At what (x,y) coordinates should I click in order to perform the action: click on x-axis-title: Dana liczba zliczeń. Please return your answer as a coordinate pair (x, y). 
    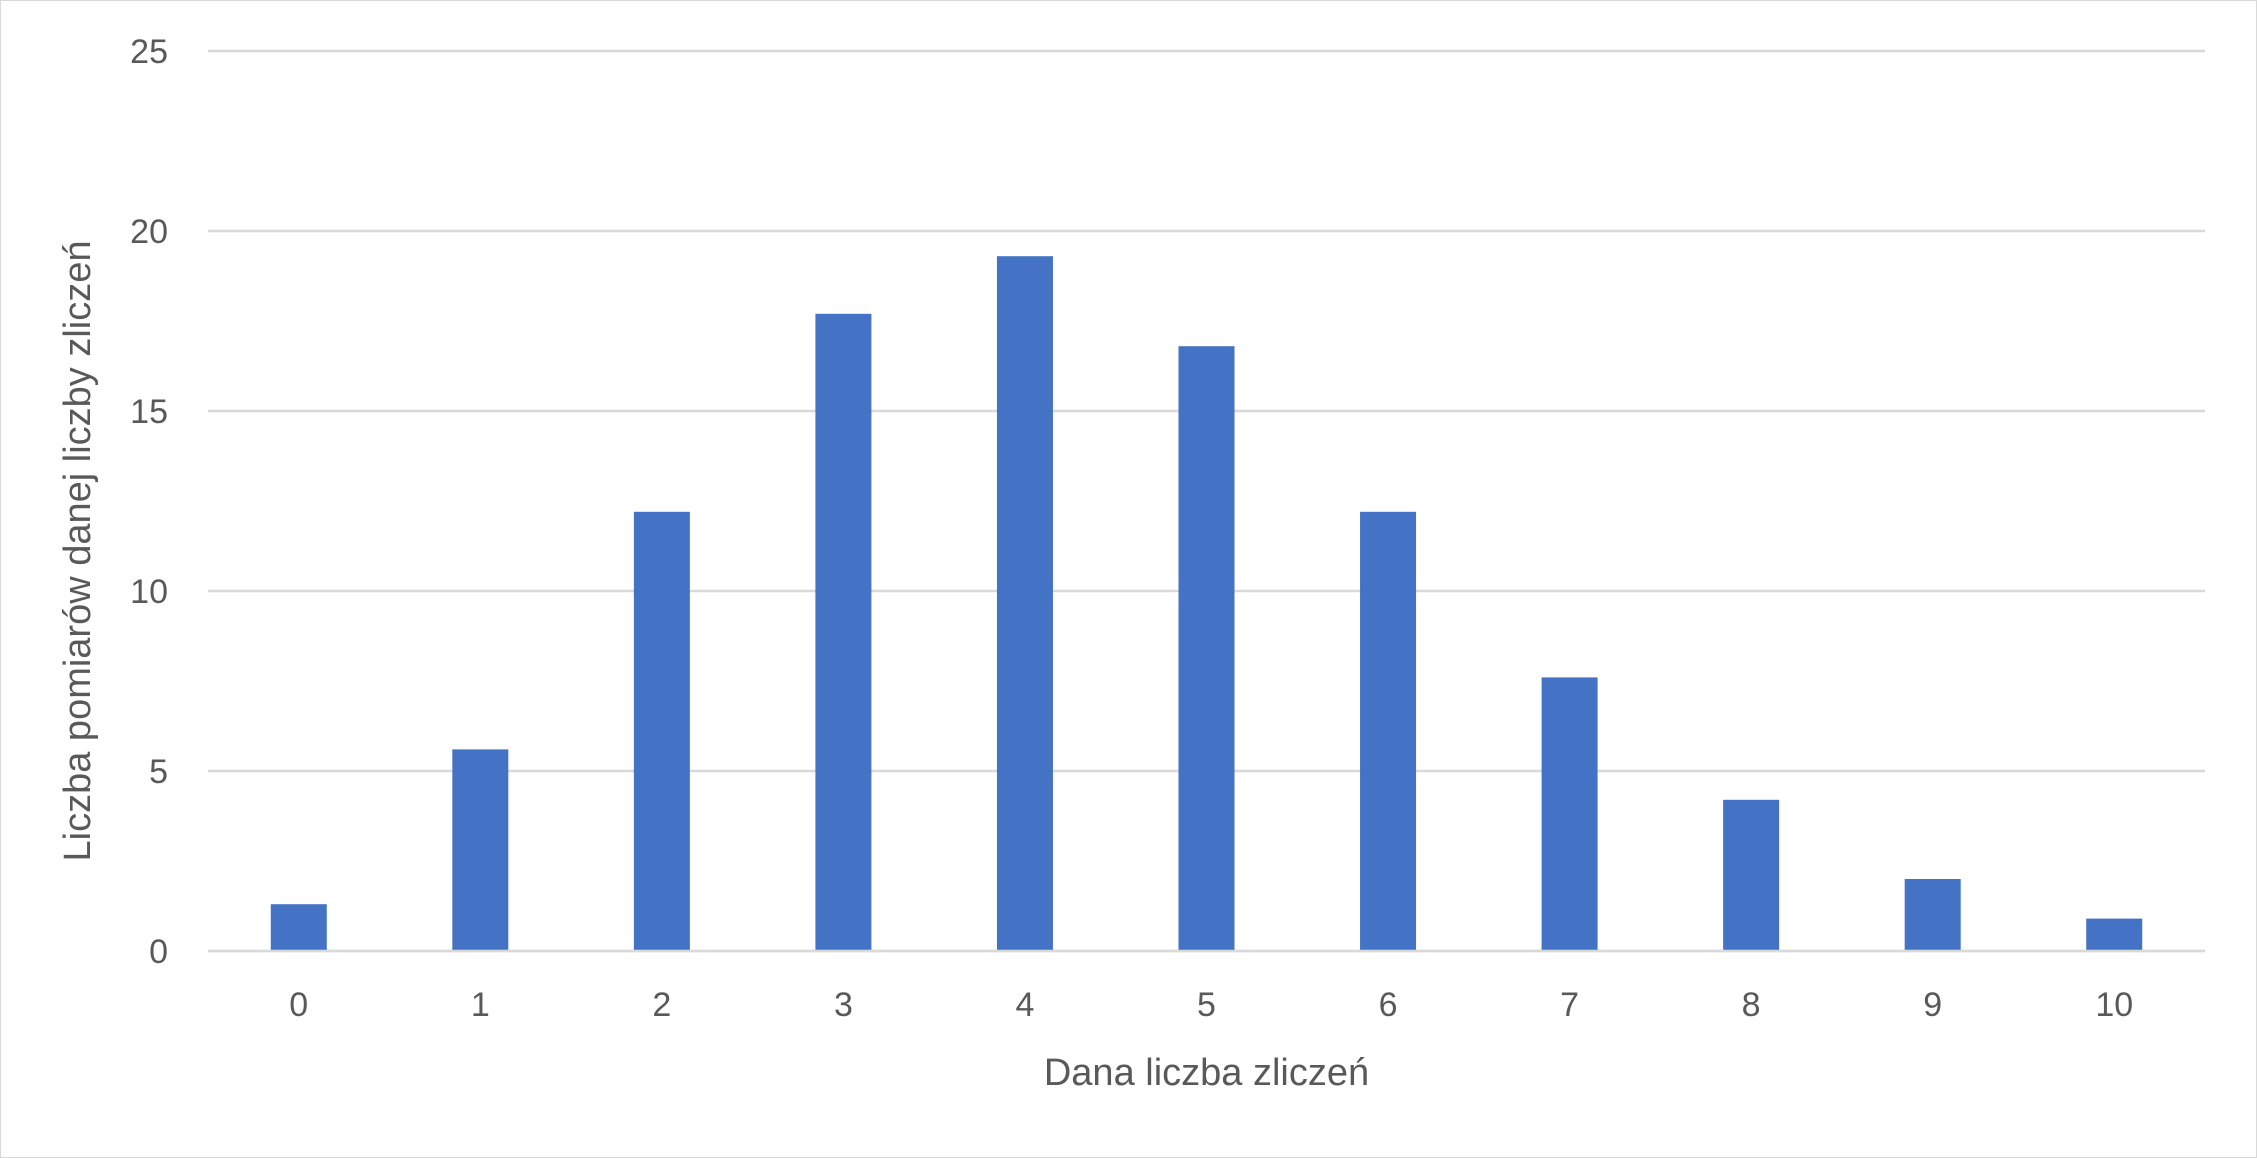
    Looking at the image, I should click on (1206, 1073).